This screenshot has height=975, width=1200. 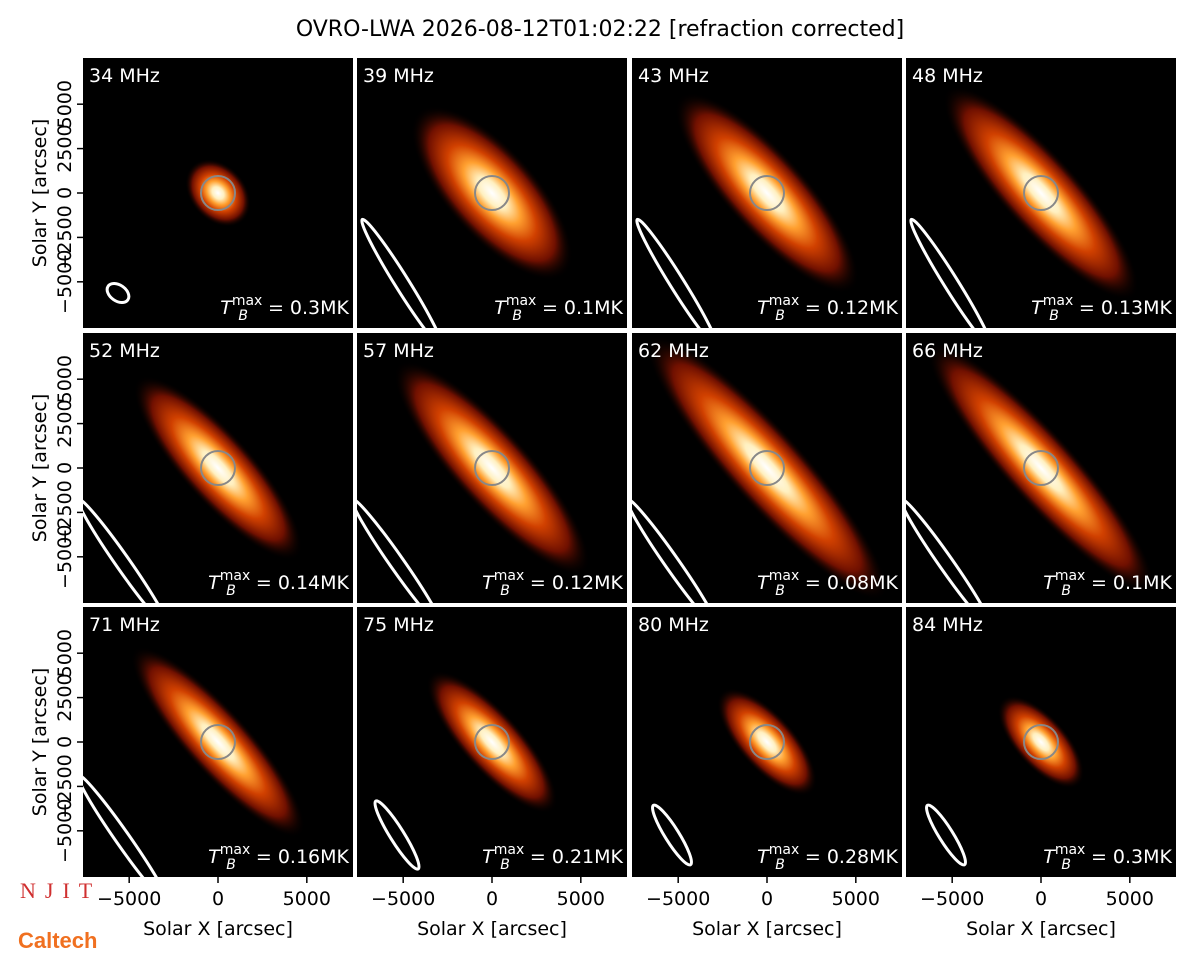 What do you see at coordinates (952, 899) in the screenshot?
I see `x-tick-label: −5000` at bounding box center [952, 899].